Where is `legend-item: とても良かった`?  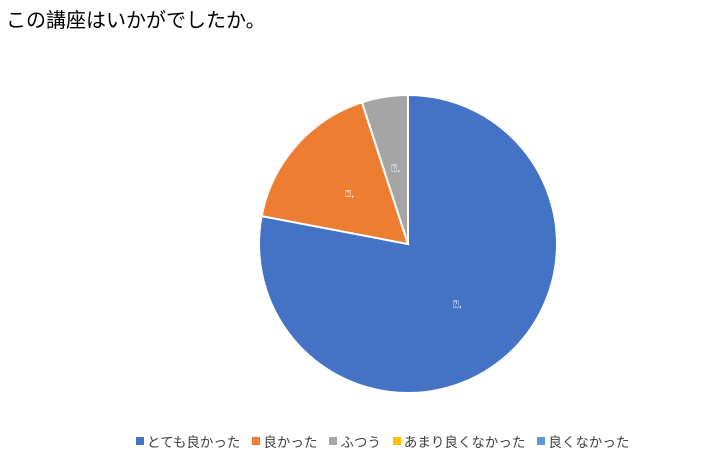
legend-item: とても良かった is located at coordinates (188, 441).